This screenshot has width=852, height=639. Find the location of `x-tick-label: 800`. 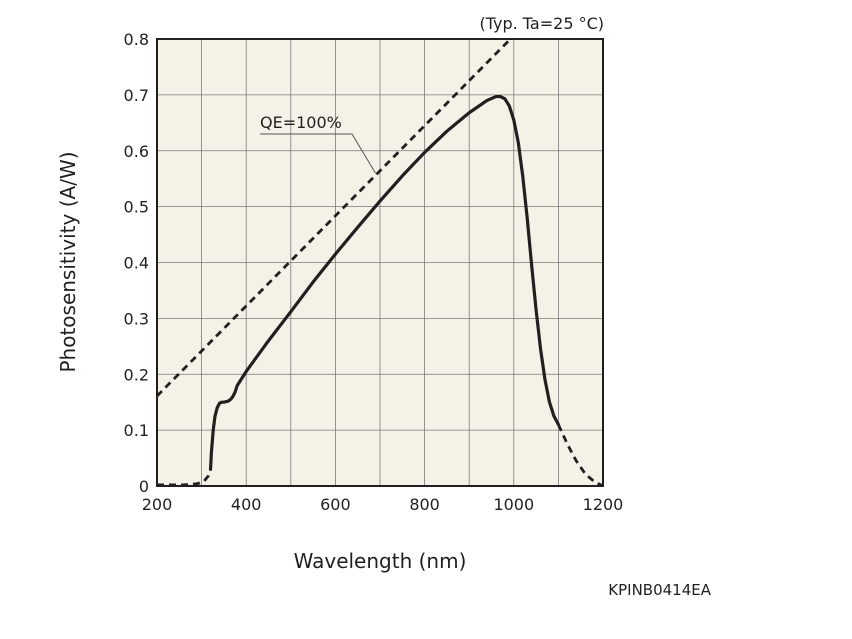

x-tick-label: 800 is located at coordinates (424, 504).